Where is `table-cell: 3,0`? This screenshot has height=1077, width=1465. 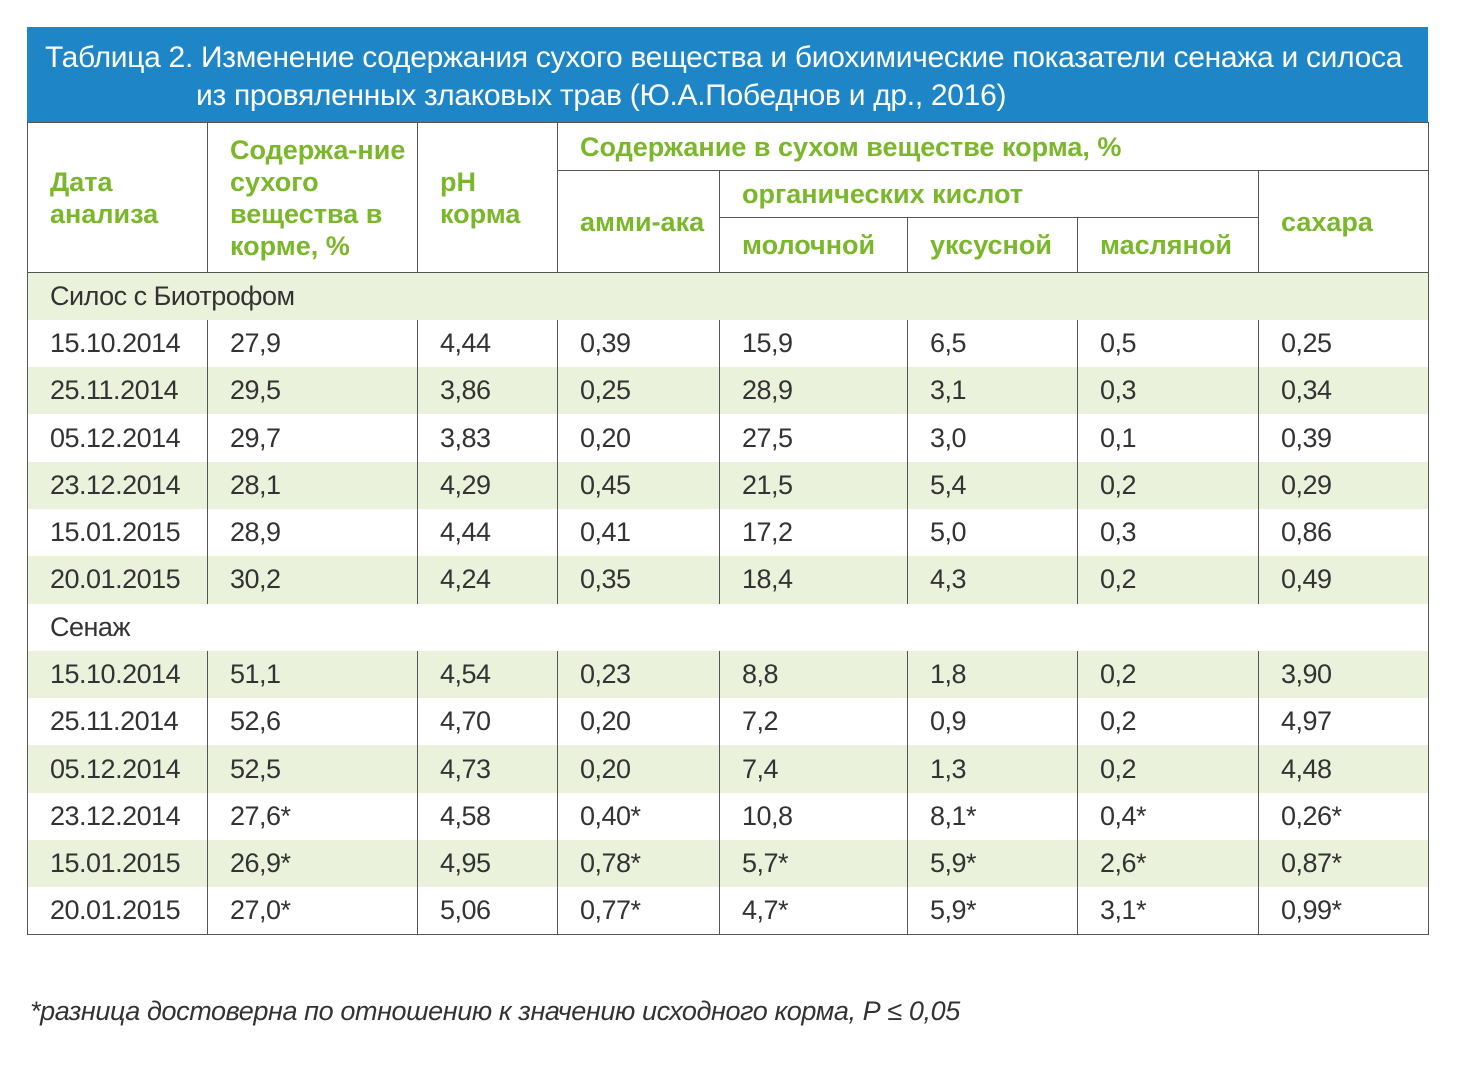 table-cell: 3,0 is located at coordinates (992, 438).